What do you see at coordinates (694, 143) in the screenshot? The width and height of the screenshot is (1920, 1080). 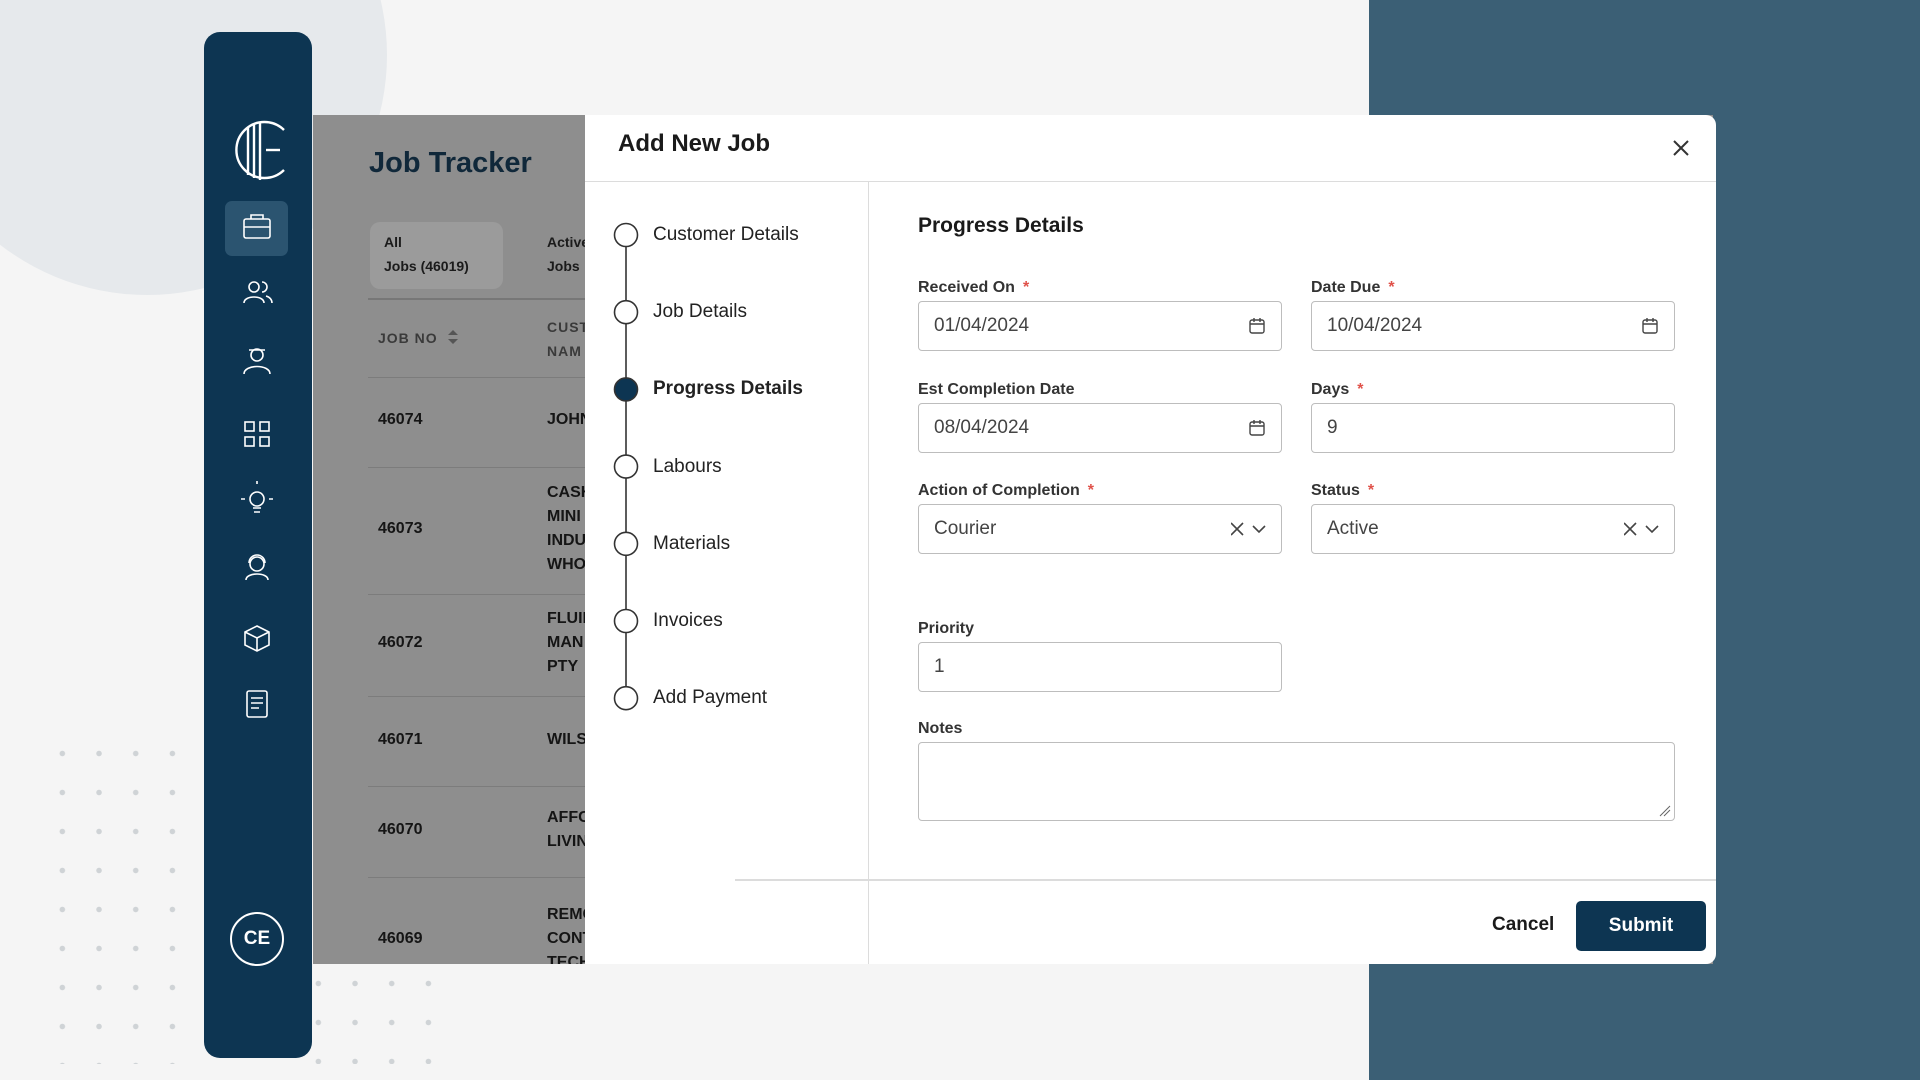 I see `modal-title: Add New Job` at bounding box center [694, 143].